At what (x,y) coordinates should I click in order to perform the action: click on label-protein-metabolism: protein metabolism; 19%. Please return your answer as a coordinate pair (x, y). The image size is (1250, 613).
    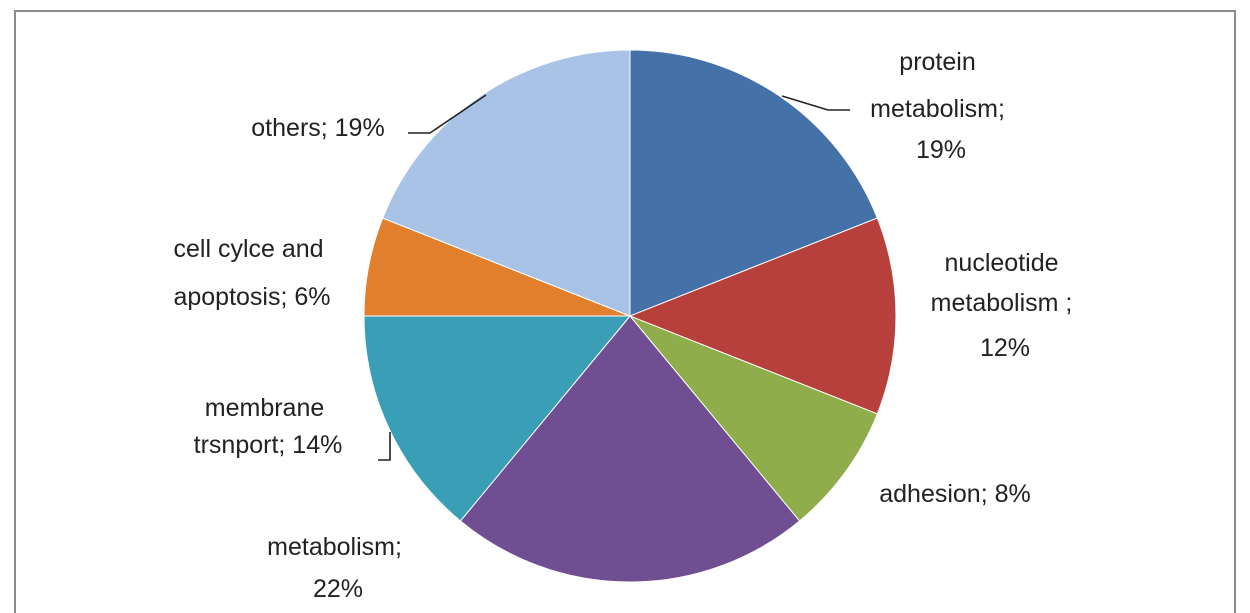
    Looking at the image, I should click on (941, 106).